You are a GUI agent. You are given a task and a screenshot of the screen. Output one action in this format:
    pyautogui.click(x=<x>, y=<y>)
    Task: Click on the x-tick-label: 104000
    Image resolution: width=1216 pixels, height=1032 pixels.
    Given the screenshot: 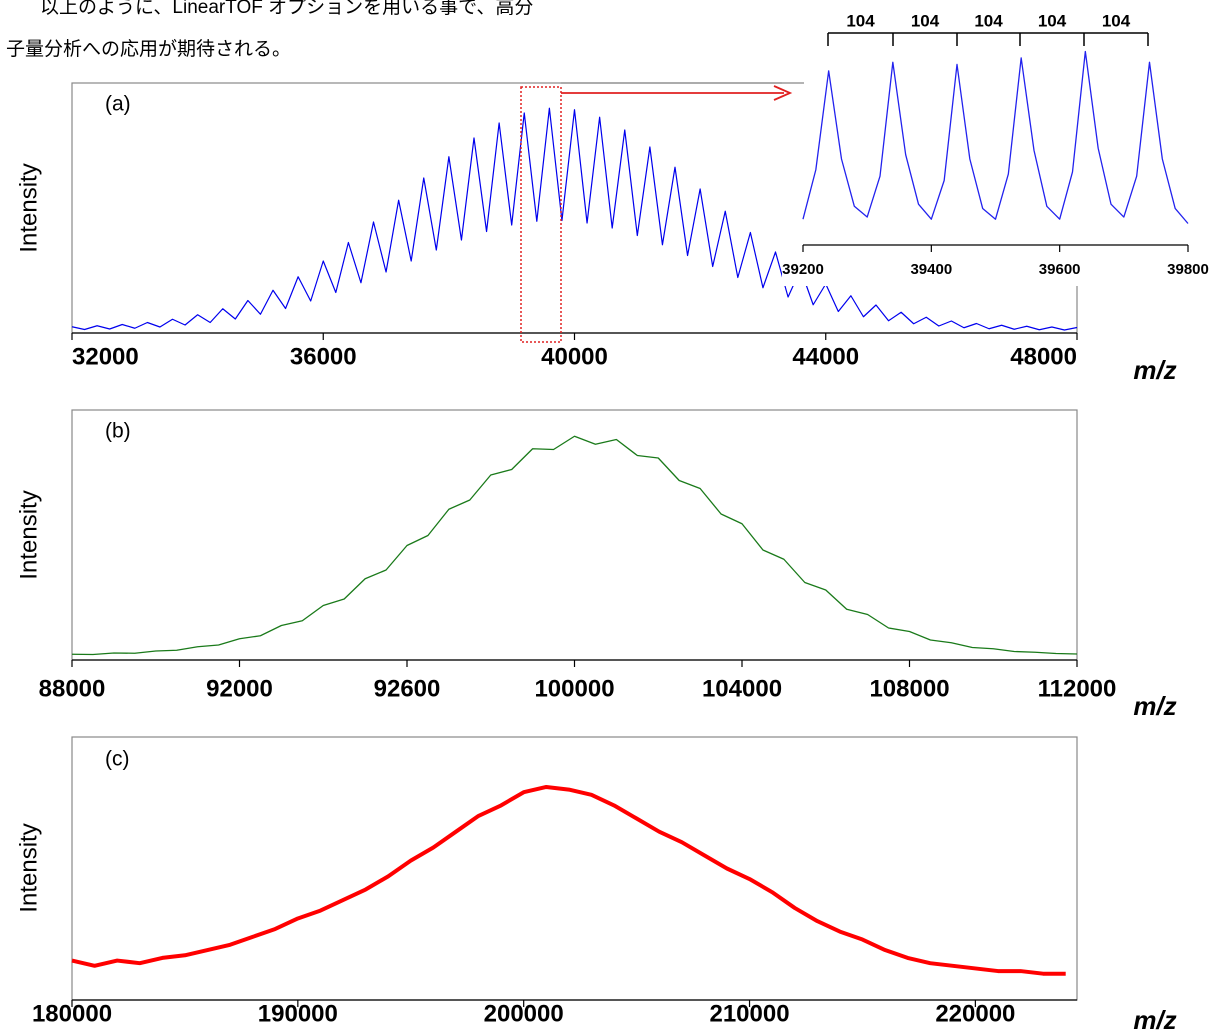 What is the action you would take?
    pyautogui.click(x=742, y=688)
    